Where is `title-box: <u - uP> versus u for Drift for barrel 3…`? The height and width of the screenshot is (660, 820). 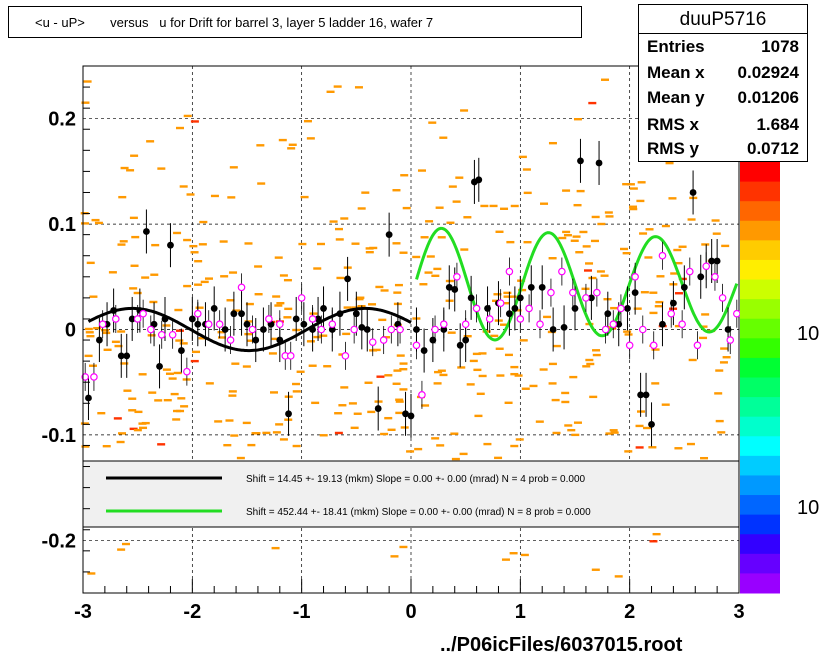 title-box: <u - uP> versus u for Drift for barrel 3… is located at coordinates (295, 22).